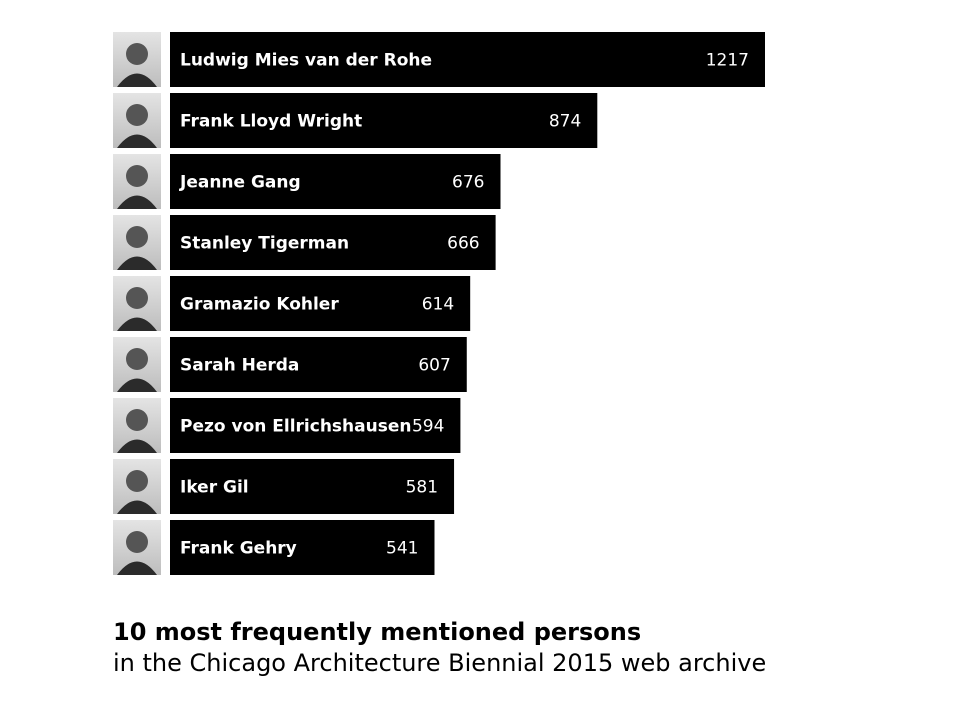  What do you see at coordinates (295, 427) in the screenshot?
I see `bar-category-label: Pezo von Ellrichshausen` at bounding box center [295, 427].